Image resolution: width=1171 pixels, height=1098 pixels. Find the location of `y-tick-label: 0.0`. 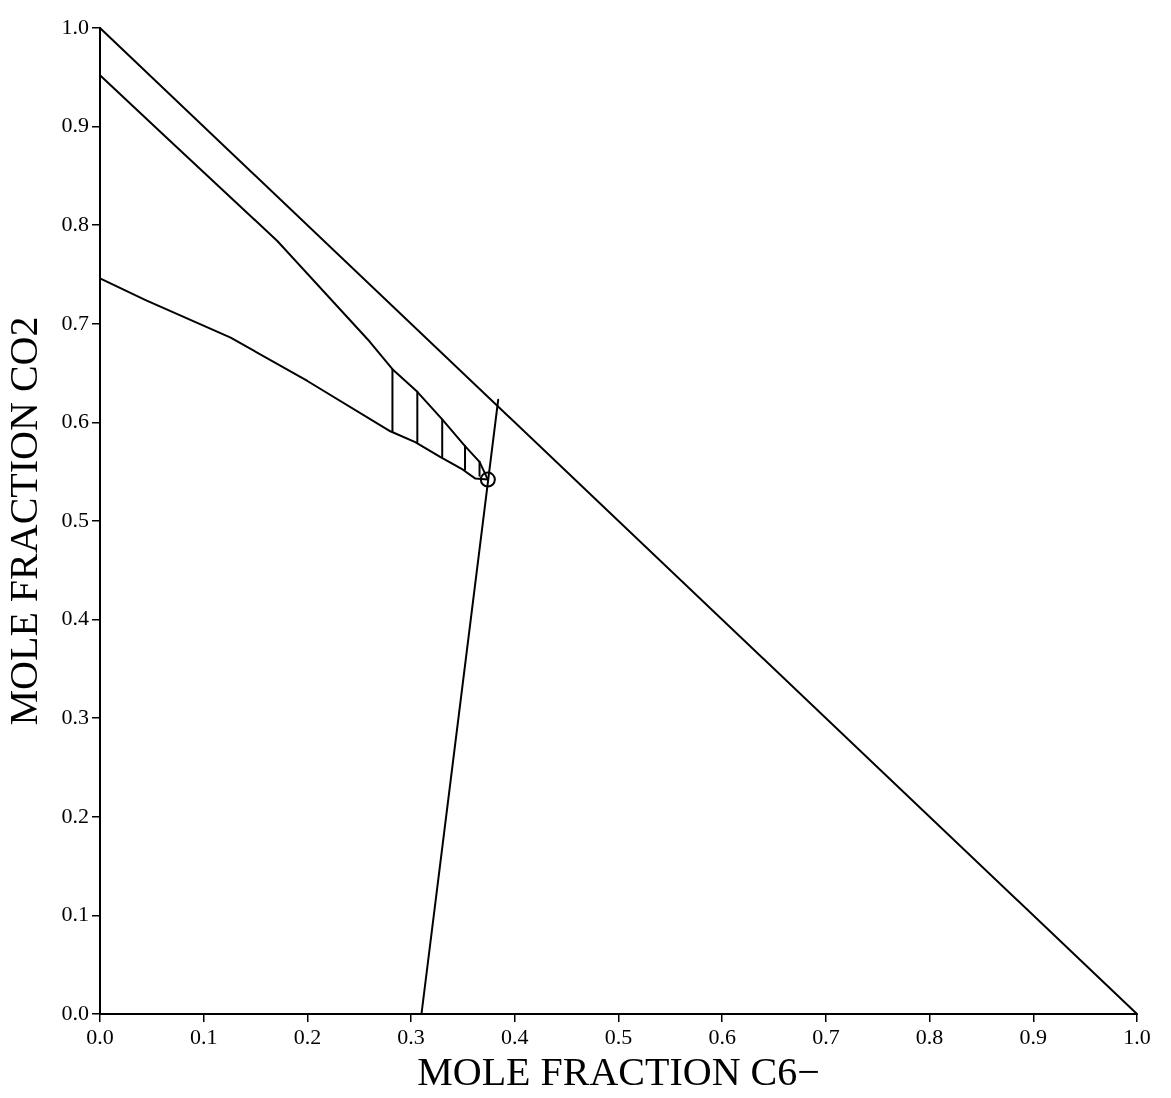

y-tick-label: 0.0 is located at coordinates (75, 1012).